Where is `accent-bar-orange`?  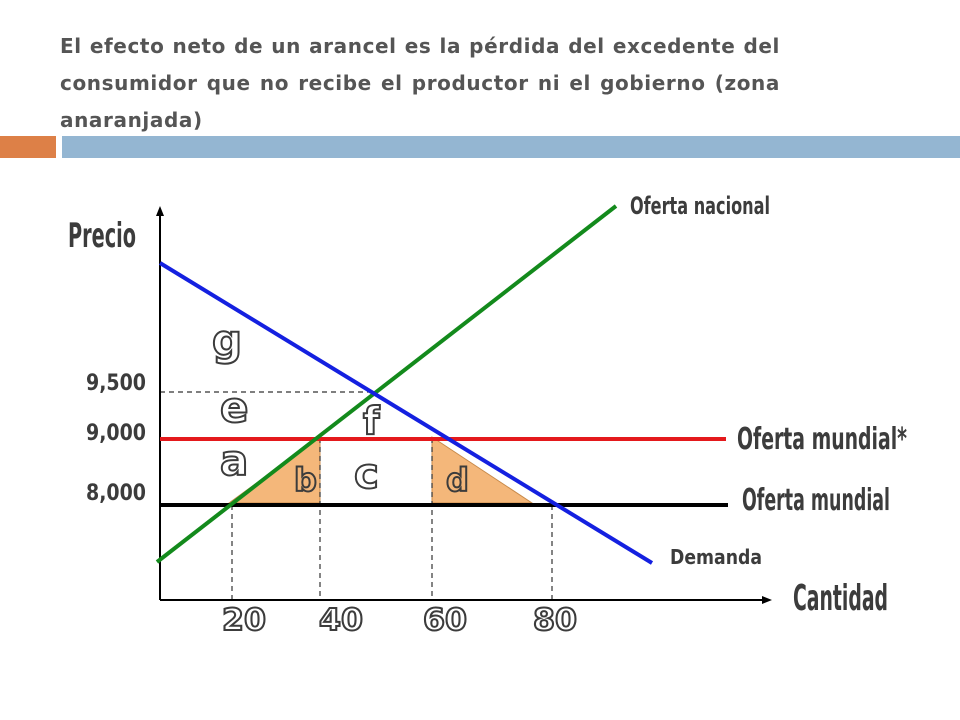 accent-bar-orange is located at coordinates (28, 147).